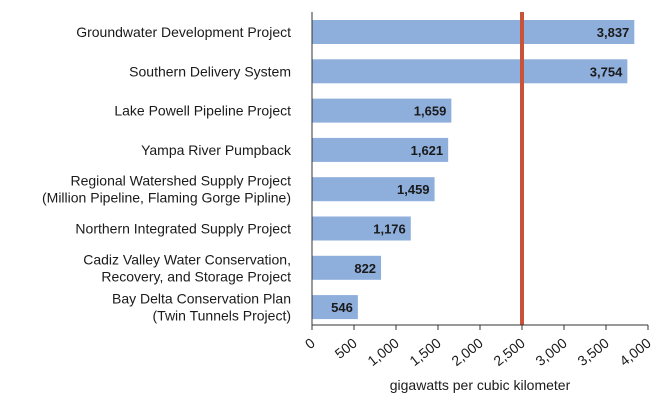 This screenshot has height=408, width=670. What do you see at coordinates (202, 111) in the screenshot?
I see `category-label: Lake Powell Pipeline Project` at bounding box center [202, 111].